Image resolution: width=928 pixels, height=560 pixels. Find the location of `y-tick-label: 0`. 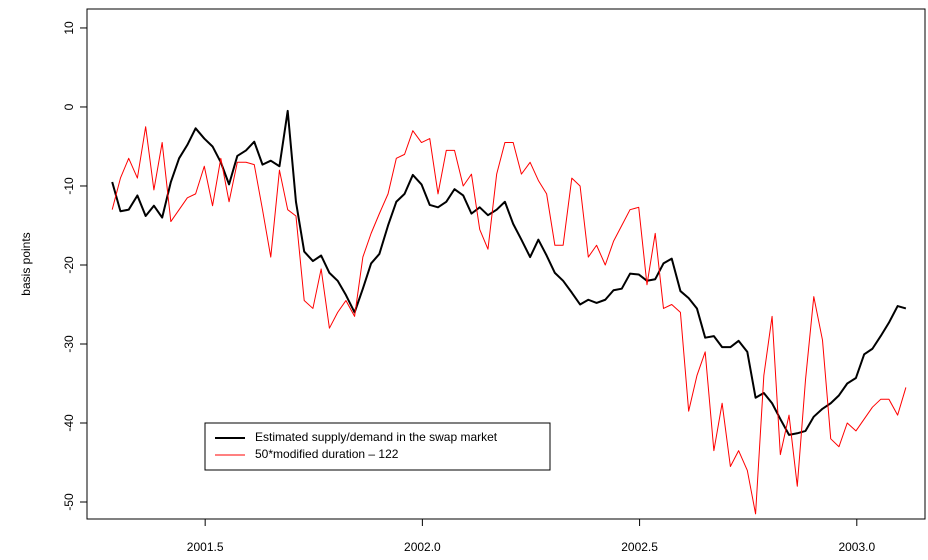

y-tick-label: 0 is located at coordinates (69, 106).